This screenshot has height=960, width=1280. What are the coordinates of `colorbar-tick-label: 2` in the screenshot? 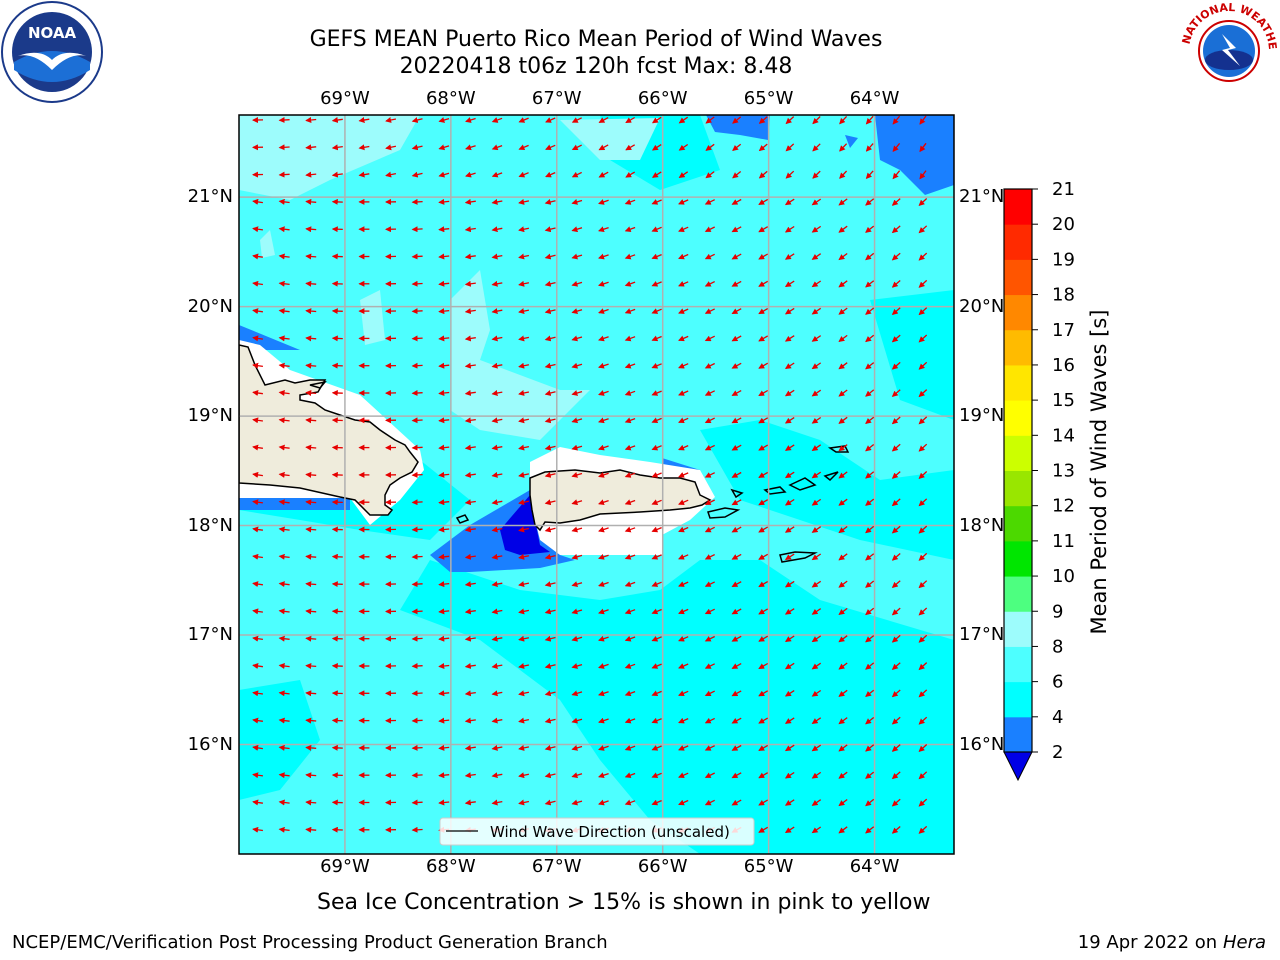 It's located at (1057, 752).